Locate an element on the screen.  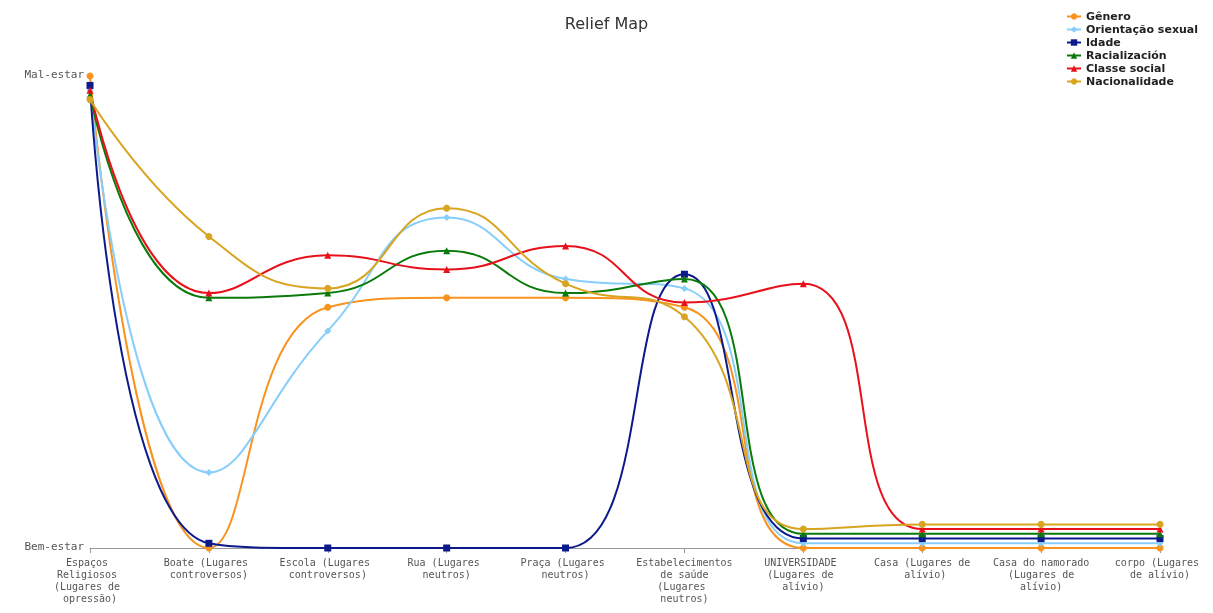
x-tick-label: Boate (Lugares controversos) is located at coordinates (209, 568).